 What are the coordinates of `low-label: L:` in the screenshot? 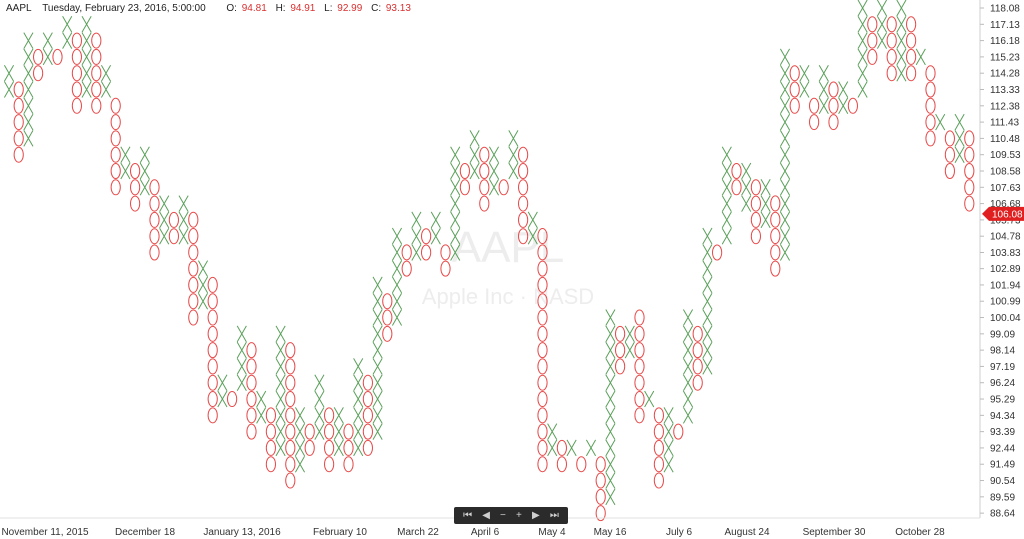 It's located at (328, 8).